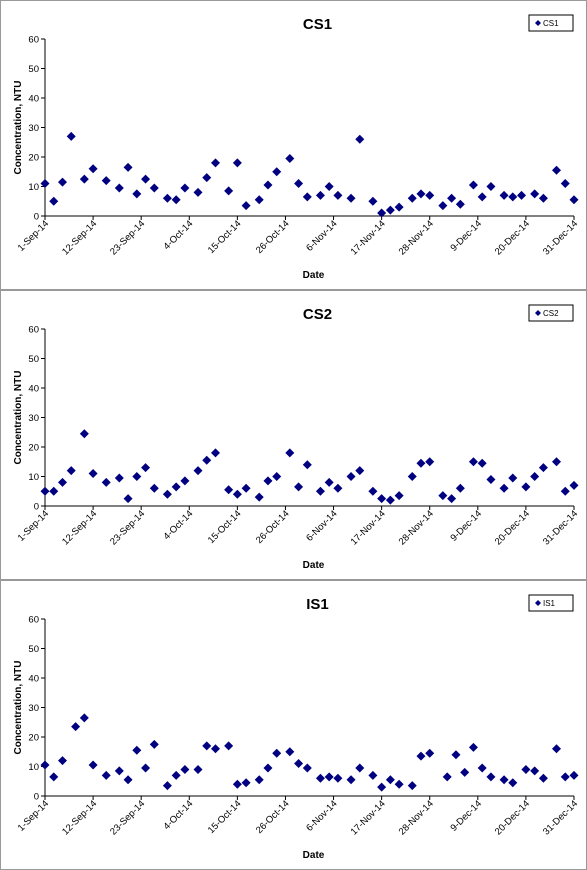 This screenshot has width=587, height=870. What do you see at coordinates (33, 187) in the screenshot?
I see `y-tick-label: 10` at bounding box center [33, 187].